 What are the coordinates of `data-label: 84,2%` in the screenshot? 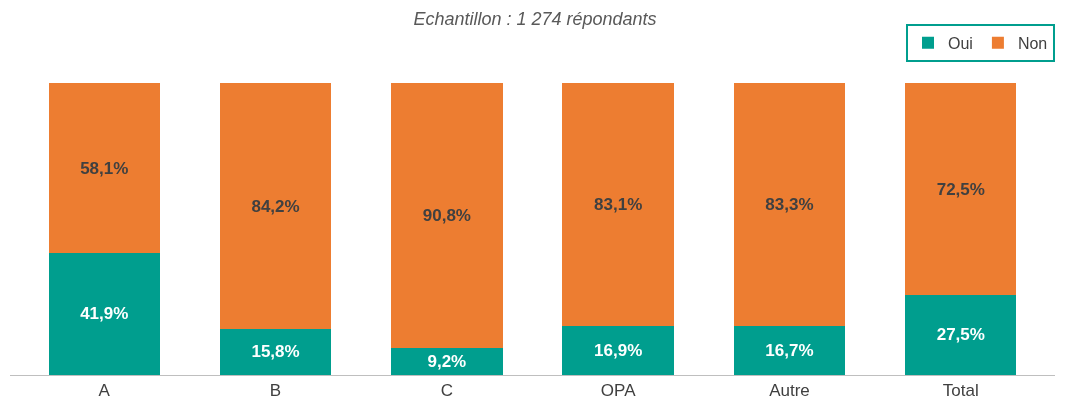 It's located at (275, 206).